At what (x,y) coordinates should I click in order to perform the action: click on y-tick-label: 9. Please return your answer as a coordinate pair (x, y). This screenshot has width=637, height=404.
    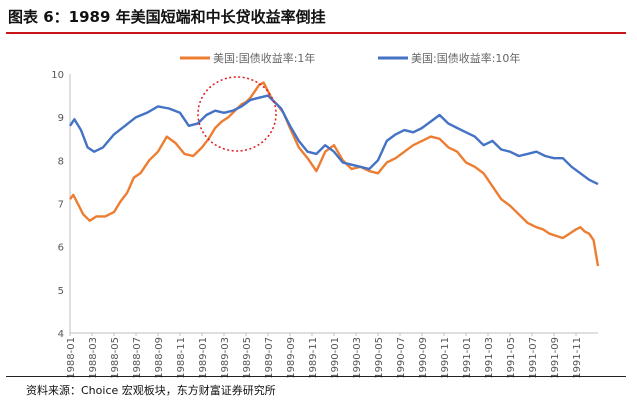
    Looking at the image, I should click on (61, 118).